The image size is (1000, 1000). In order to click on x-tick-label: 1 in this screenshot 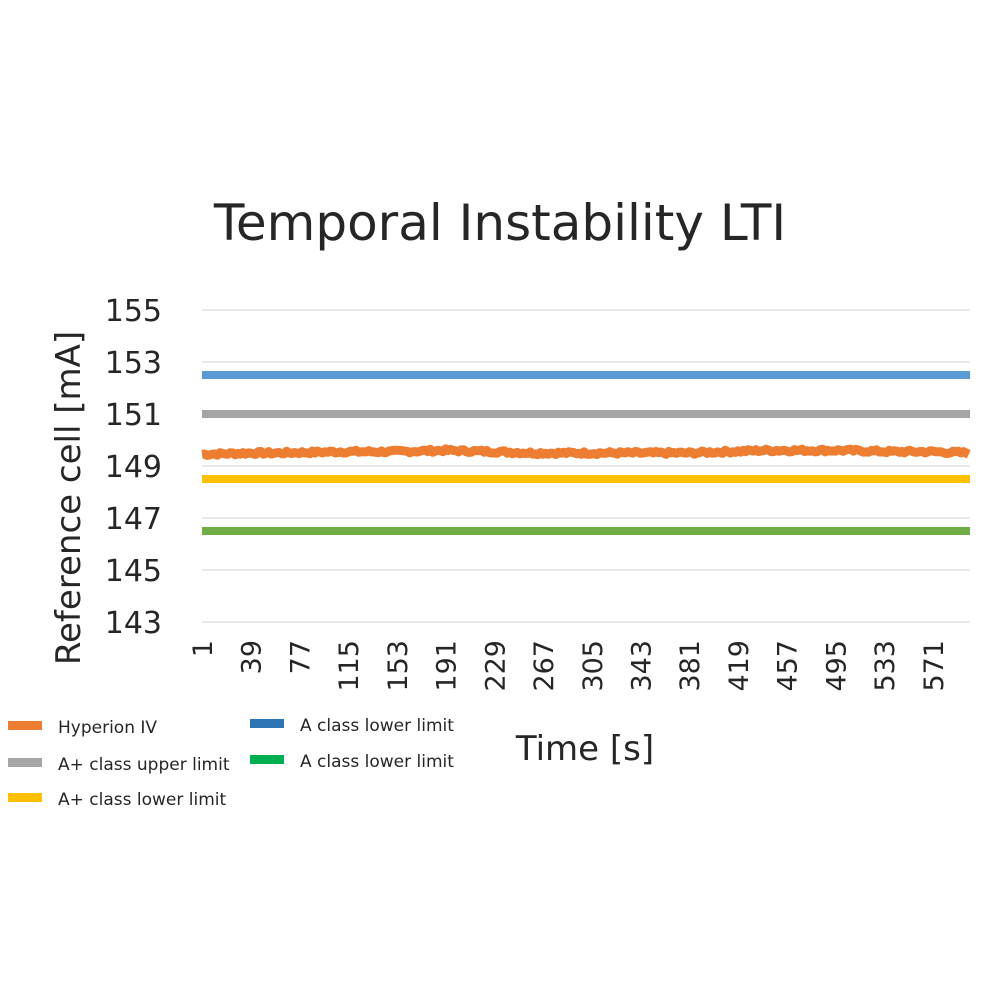, I will do `click(203, 648)`.